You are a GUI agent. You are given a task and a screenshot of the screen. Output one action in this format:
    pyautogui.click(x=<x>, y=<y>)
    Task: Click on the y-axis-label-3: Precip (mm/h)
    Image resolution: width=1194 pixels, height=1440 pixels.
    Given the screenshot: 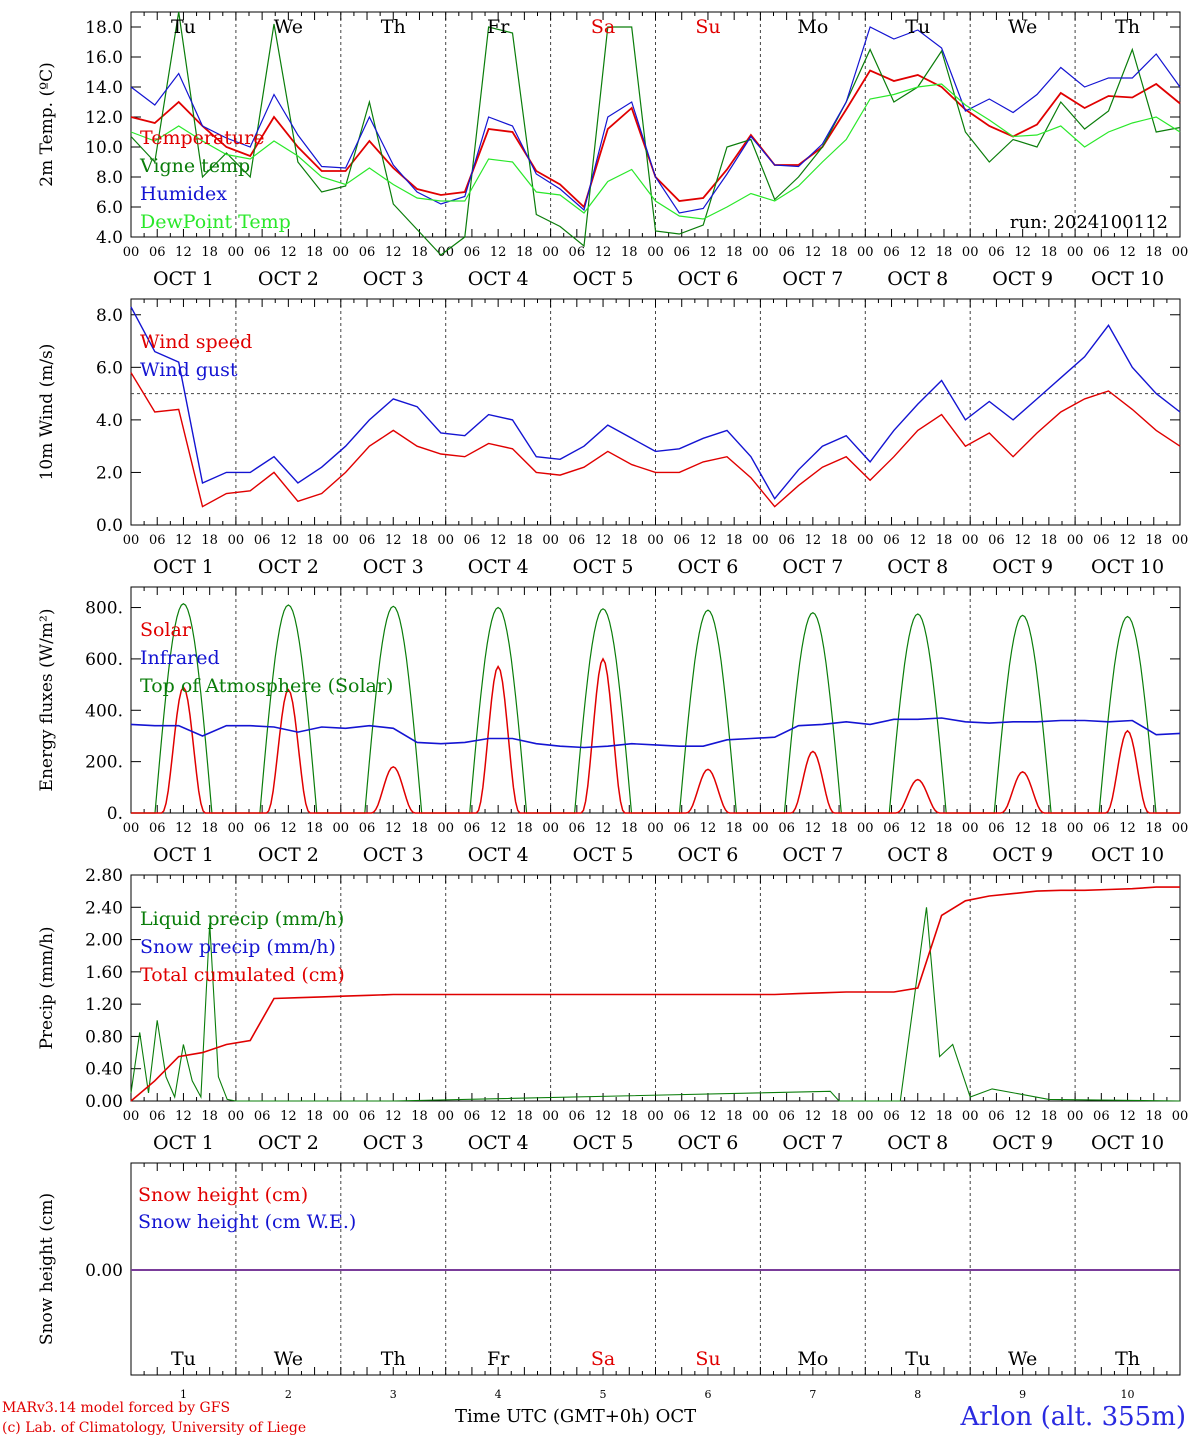 What is the action you would take?
    pyautogui.click(x=47, y=987)
    